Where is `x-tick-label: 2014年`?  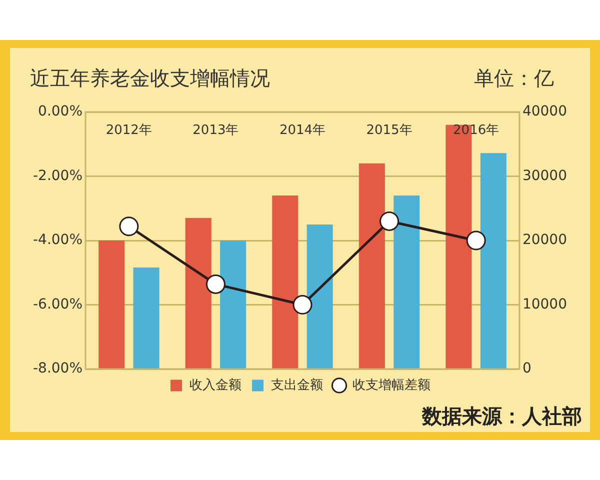 x-tick-label: 2014年 is located at coordinates (302, 130).